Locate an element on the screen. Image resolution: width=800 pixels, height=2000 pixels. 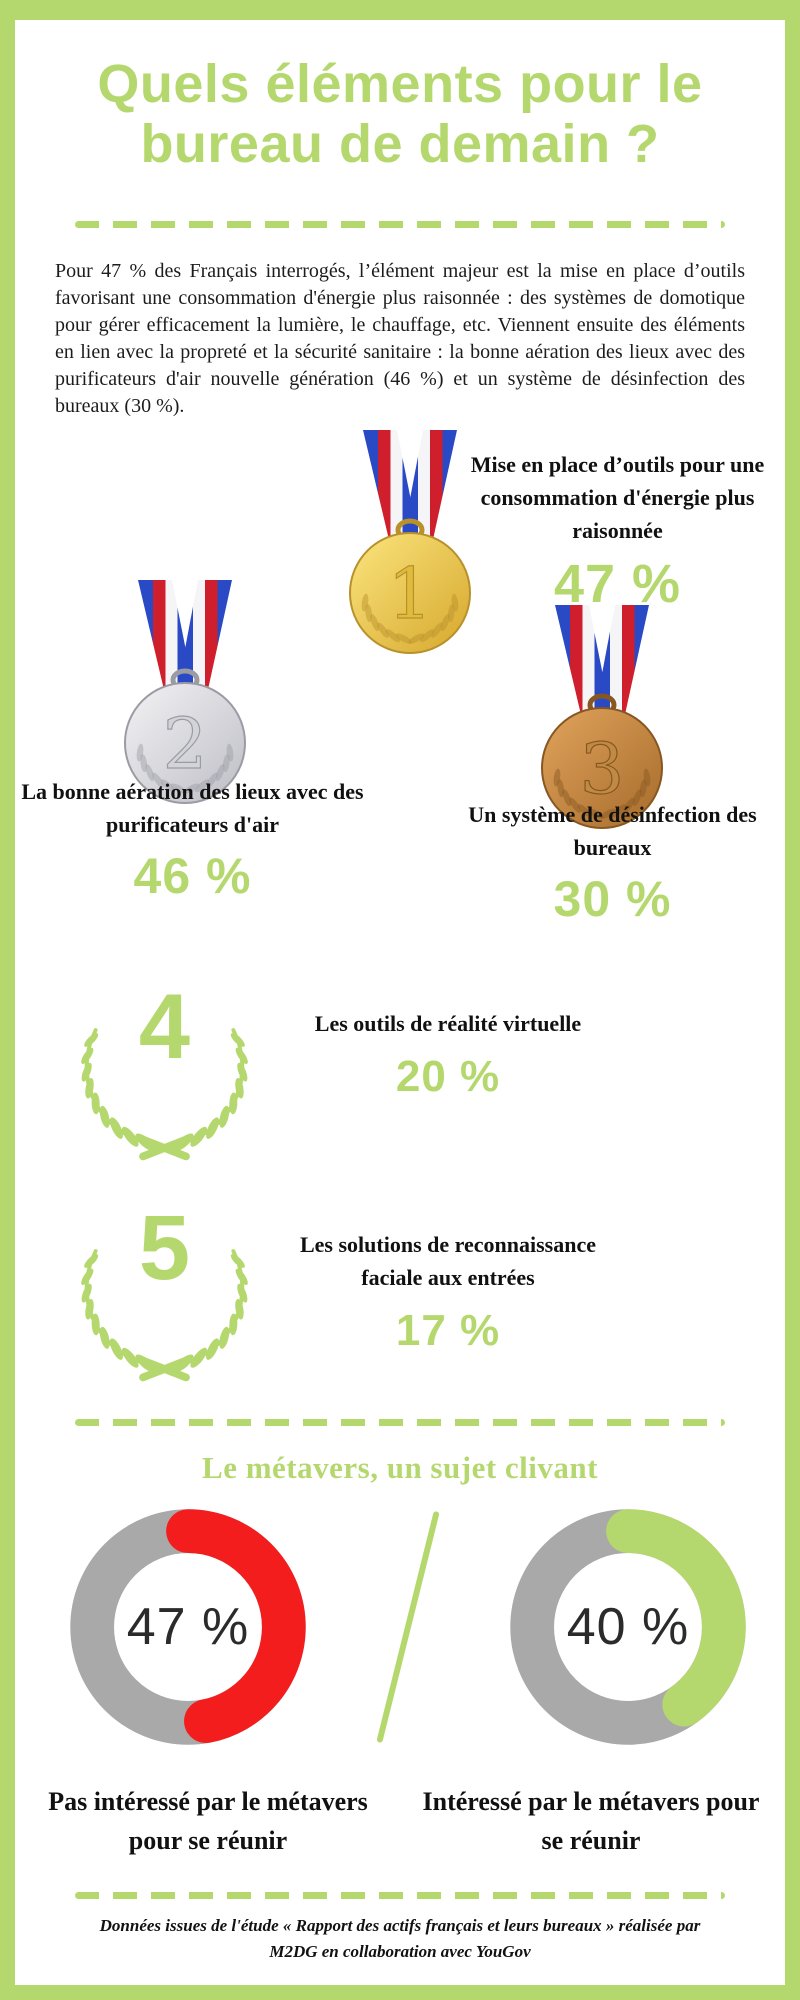
donut-label-interested: Intéressé par le métavers pour se réunir is located at coordinates (591, 1820).